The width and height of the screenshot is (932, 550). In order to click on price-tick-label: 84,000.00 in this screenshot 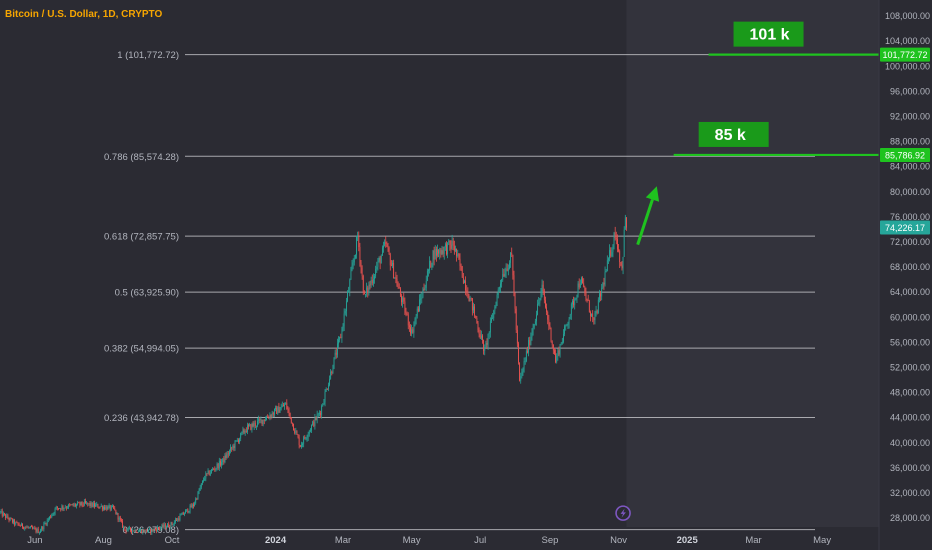, I will do `click(910, 167)`.